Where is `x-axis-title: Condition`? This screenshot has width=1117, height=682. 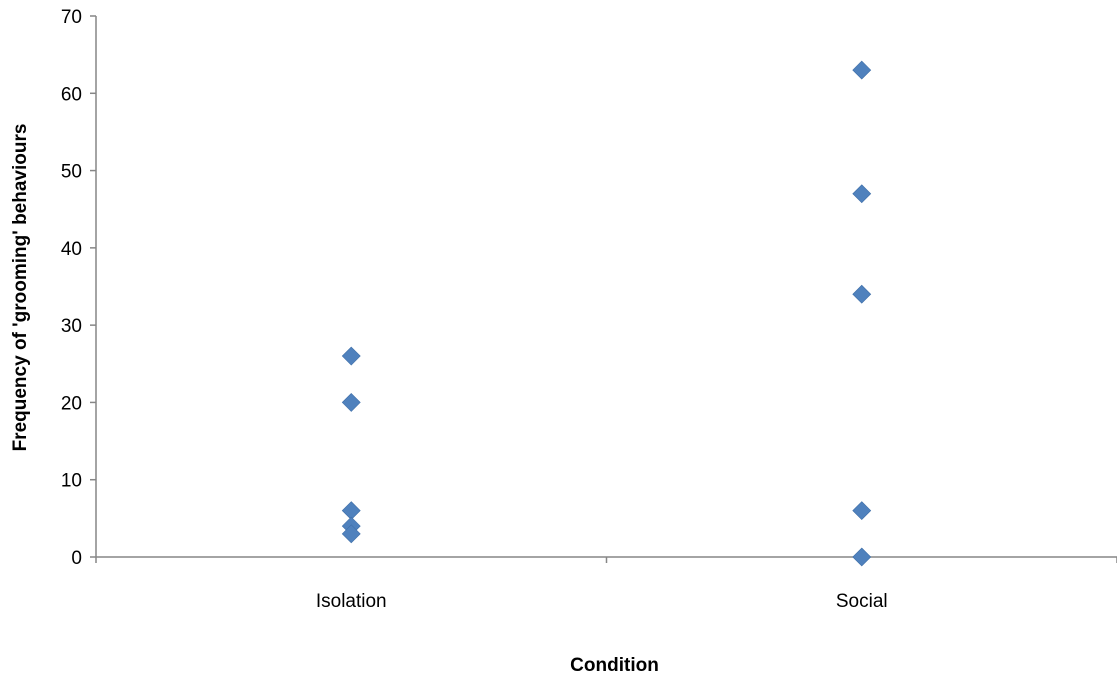 x-axis-title: Condition is located at coordinates (614, 665).